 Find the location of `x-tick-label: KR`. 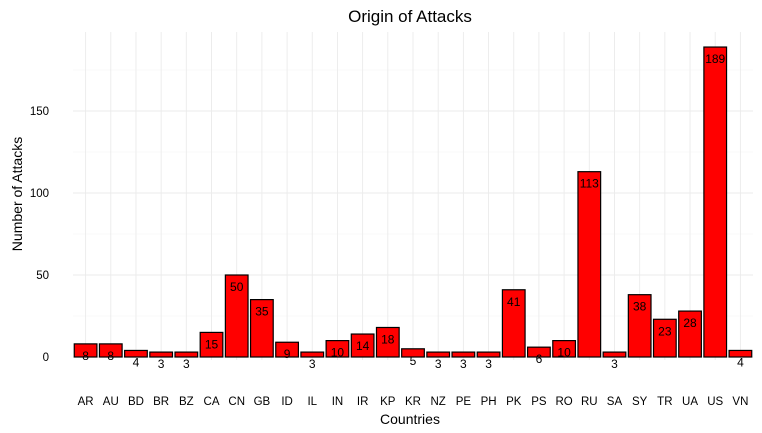

x-tick-label: KR is located at coordinates (413, 402).